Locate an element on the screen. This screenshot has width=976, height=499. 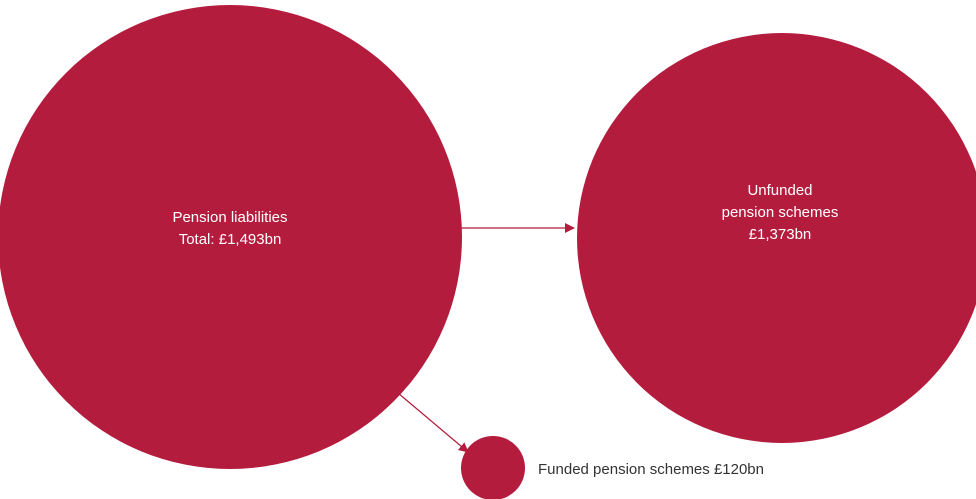
node-label: £1,373bn is located at coordinates (780, 234).